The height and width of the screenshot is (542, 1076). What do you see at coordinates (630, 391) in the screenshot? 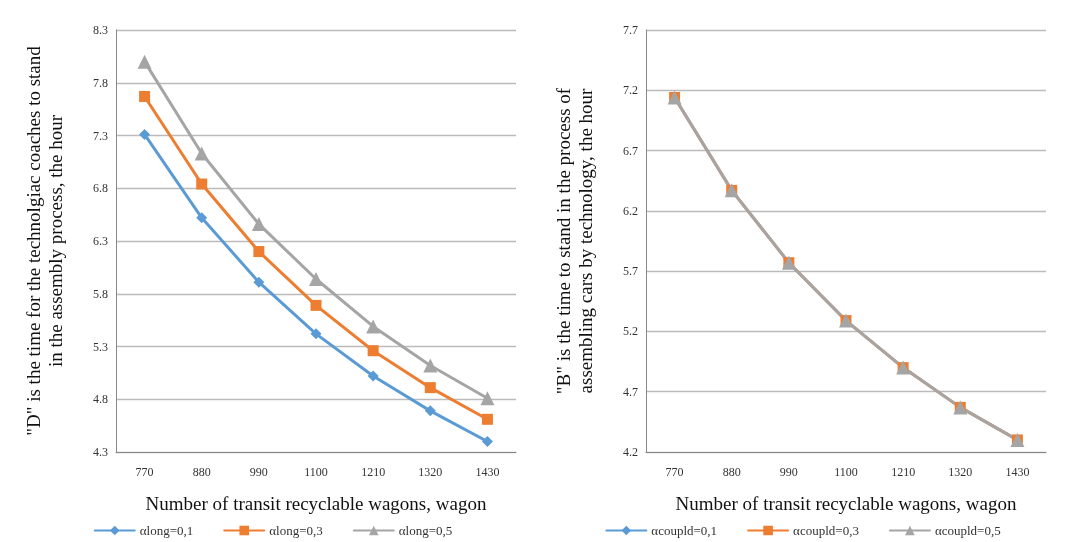
I see `y-tick-label: 4.7` at bounding box center [630, 391].